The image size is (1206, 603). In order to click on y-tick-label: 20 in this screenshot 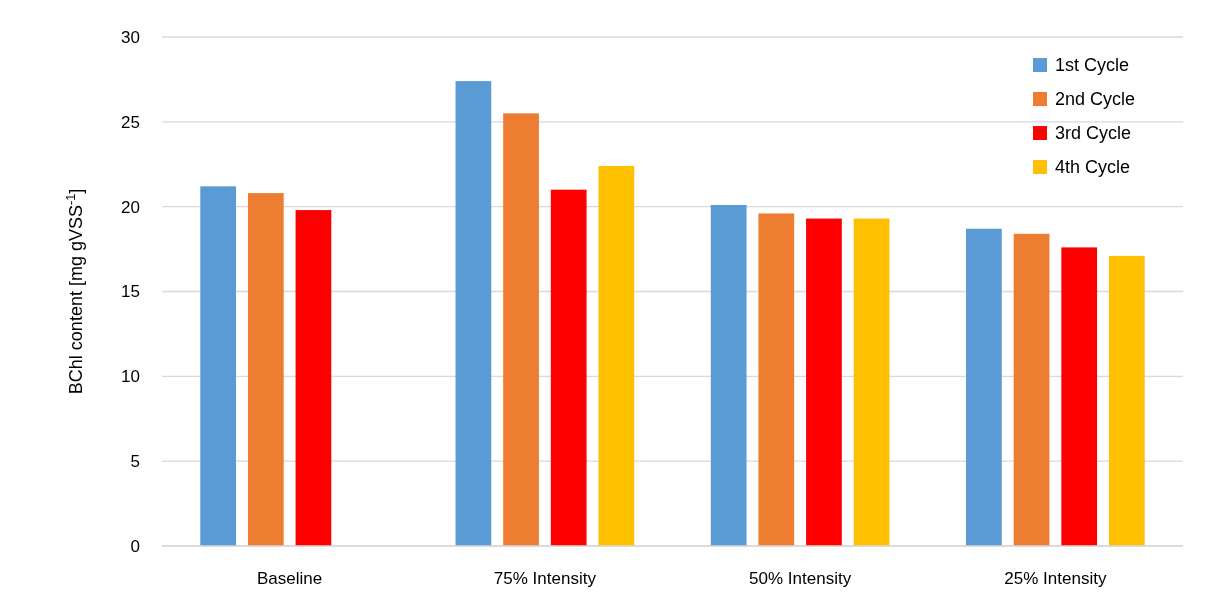, I will do `click(130, 207)`.